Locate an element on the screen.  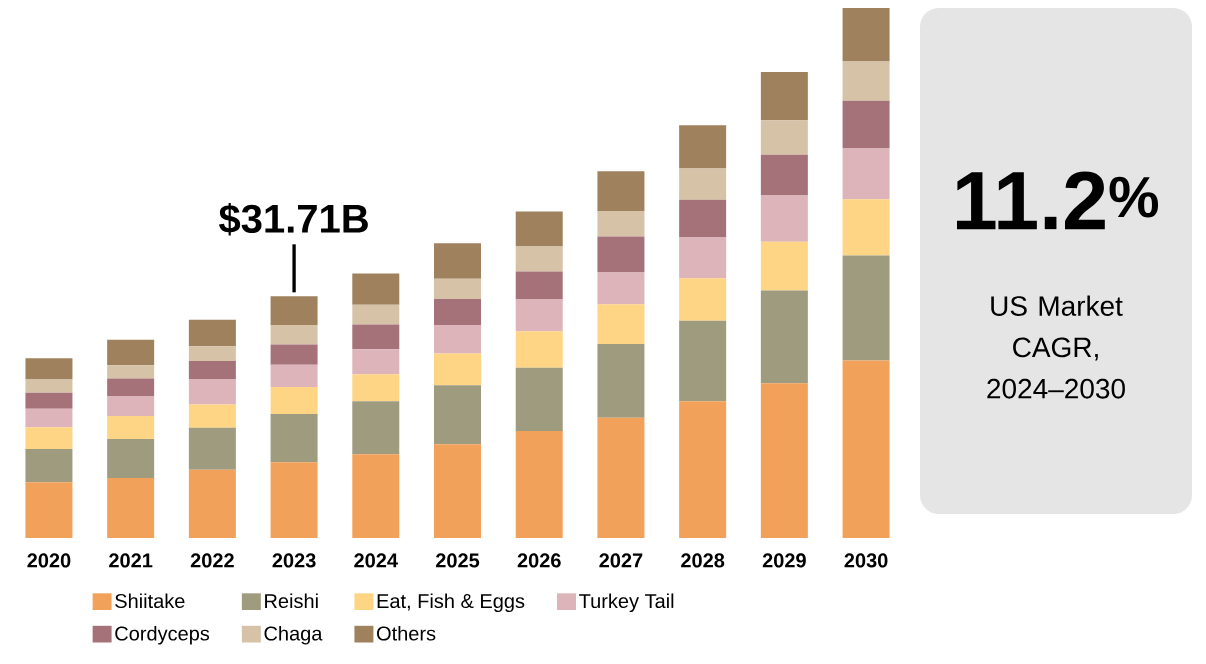
legend-label: Turkey Tail is located at coordinates (626, 603).